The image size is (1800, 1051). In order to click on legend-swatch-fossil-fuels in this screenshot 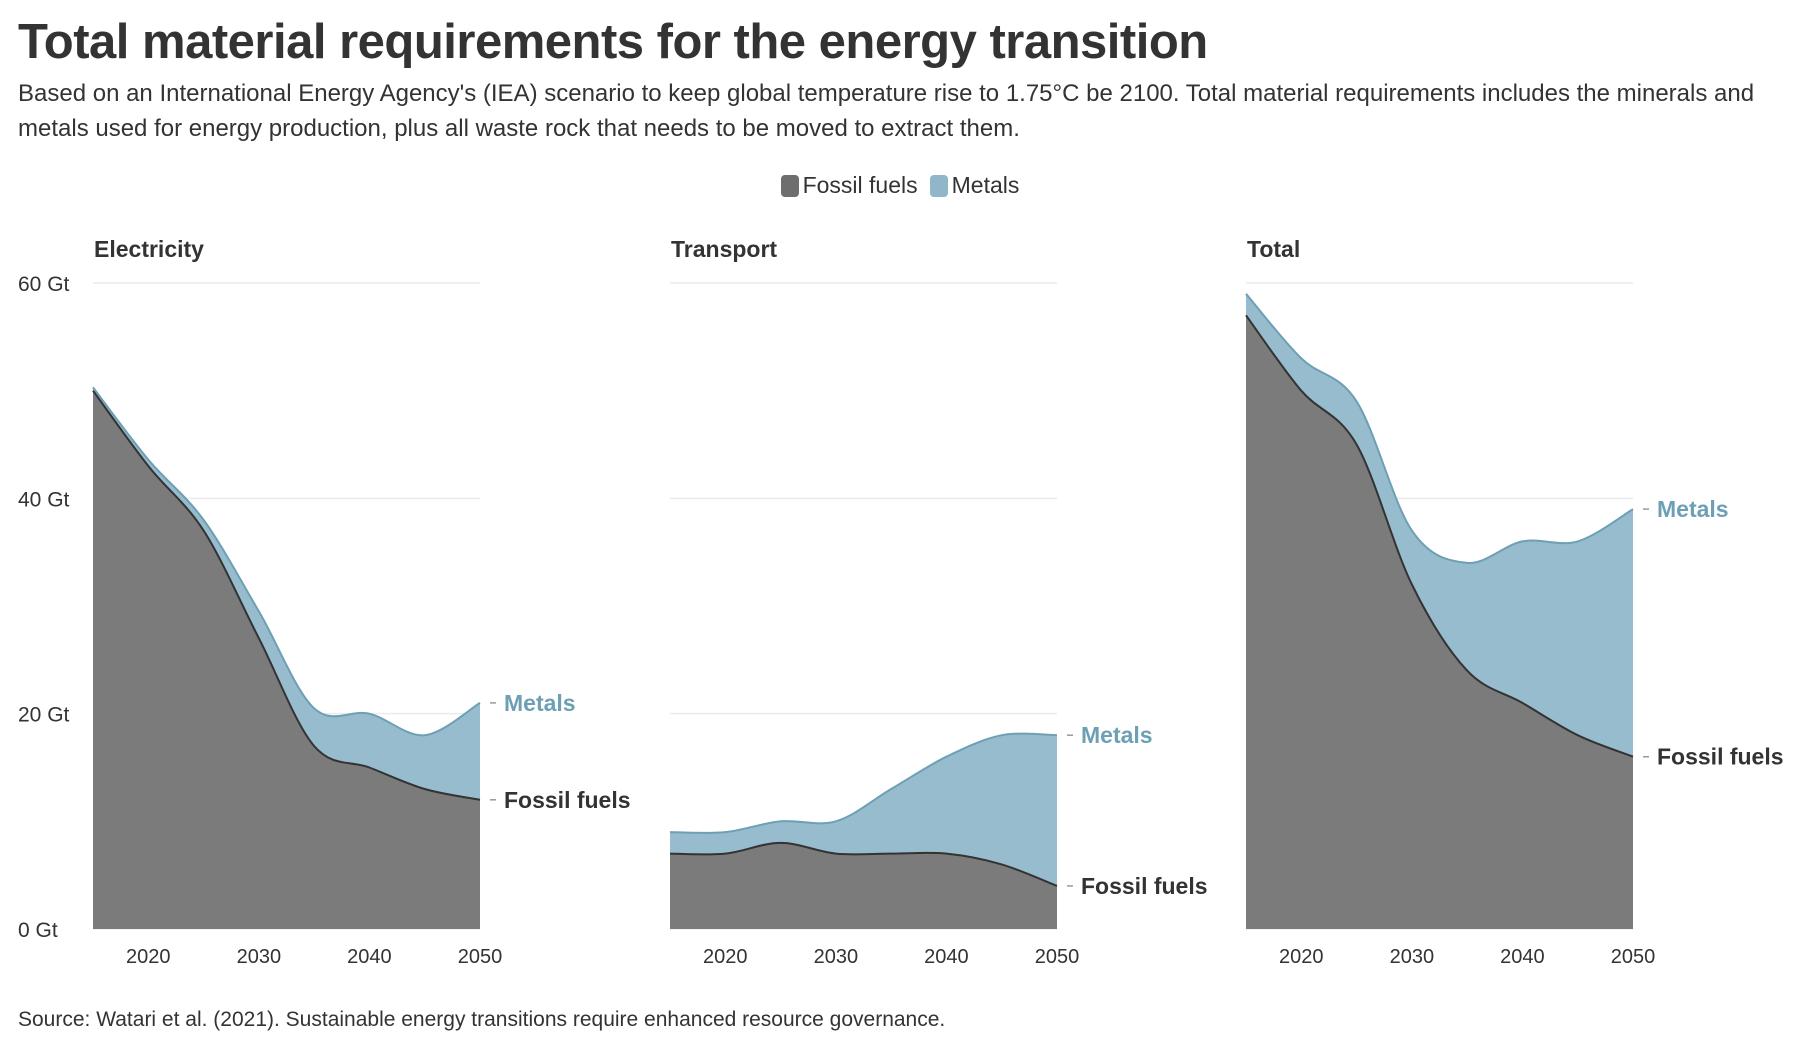, I will do `click(789, 185)`.